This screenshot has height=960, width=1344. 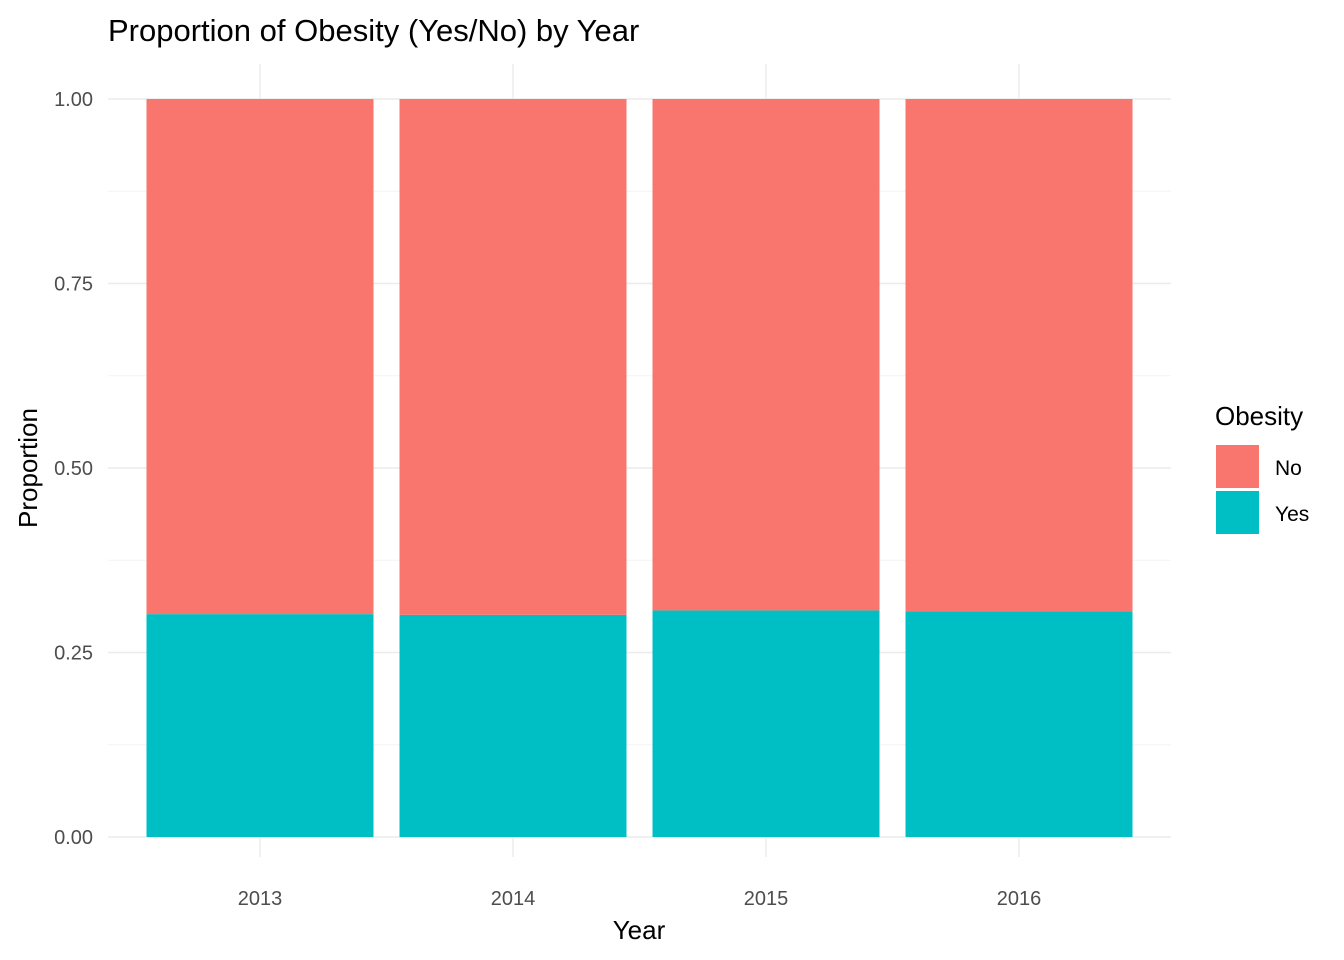 I want to click on legend: Obesity No Yes, so click(x=1262, y=467).